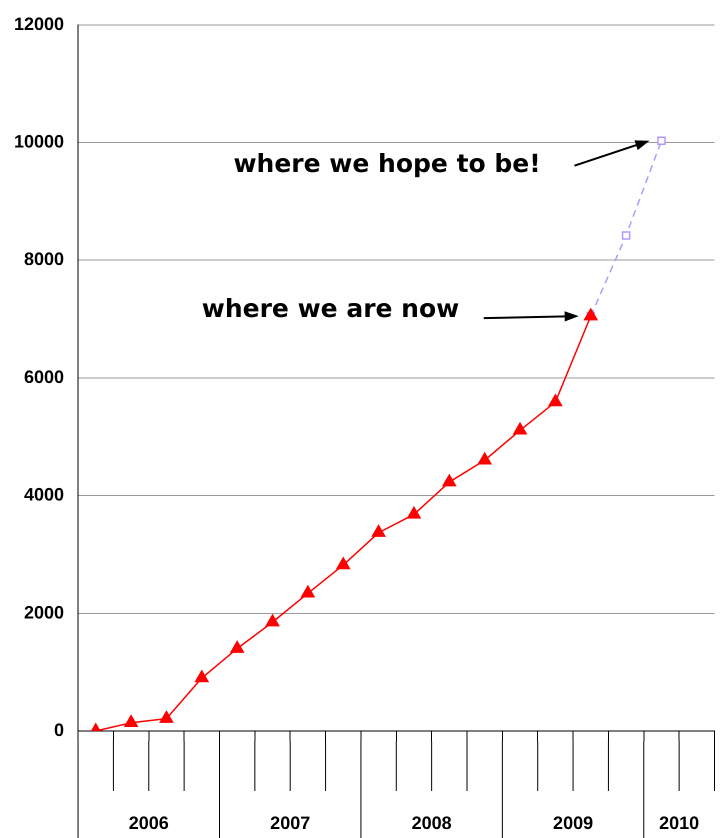 The height and width of the screenshot is (838, 723). What do you see at coordinates (432, 822) in the screenshot?
I see `x-tick-label: 2008` at bounding box center [432, 822].